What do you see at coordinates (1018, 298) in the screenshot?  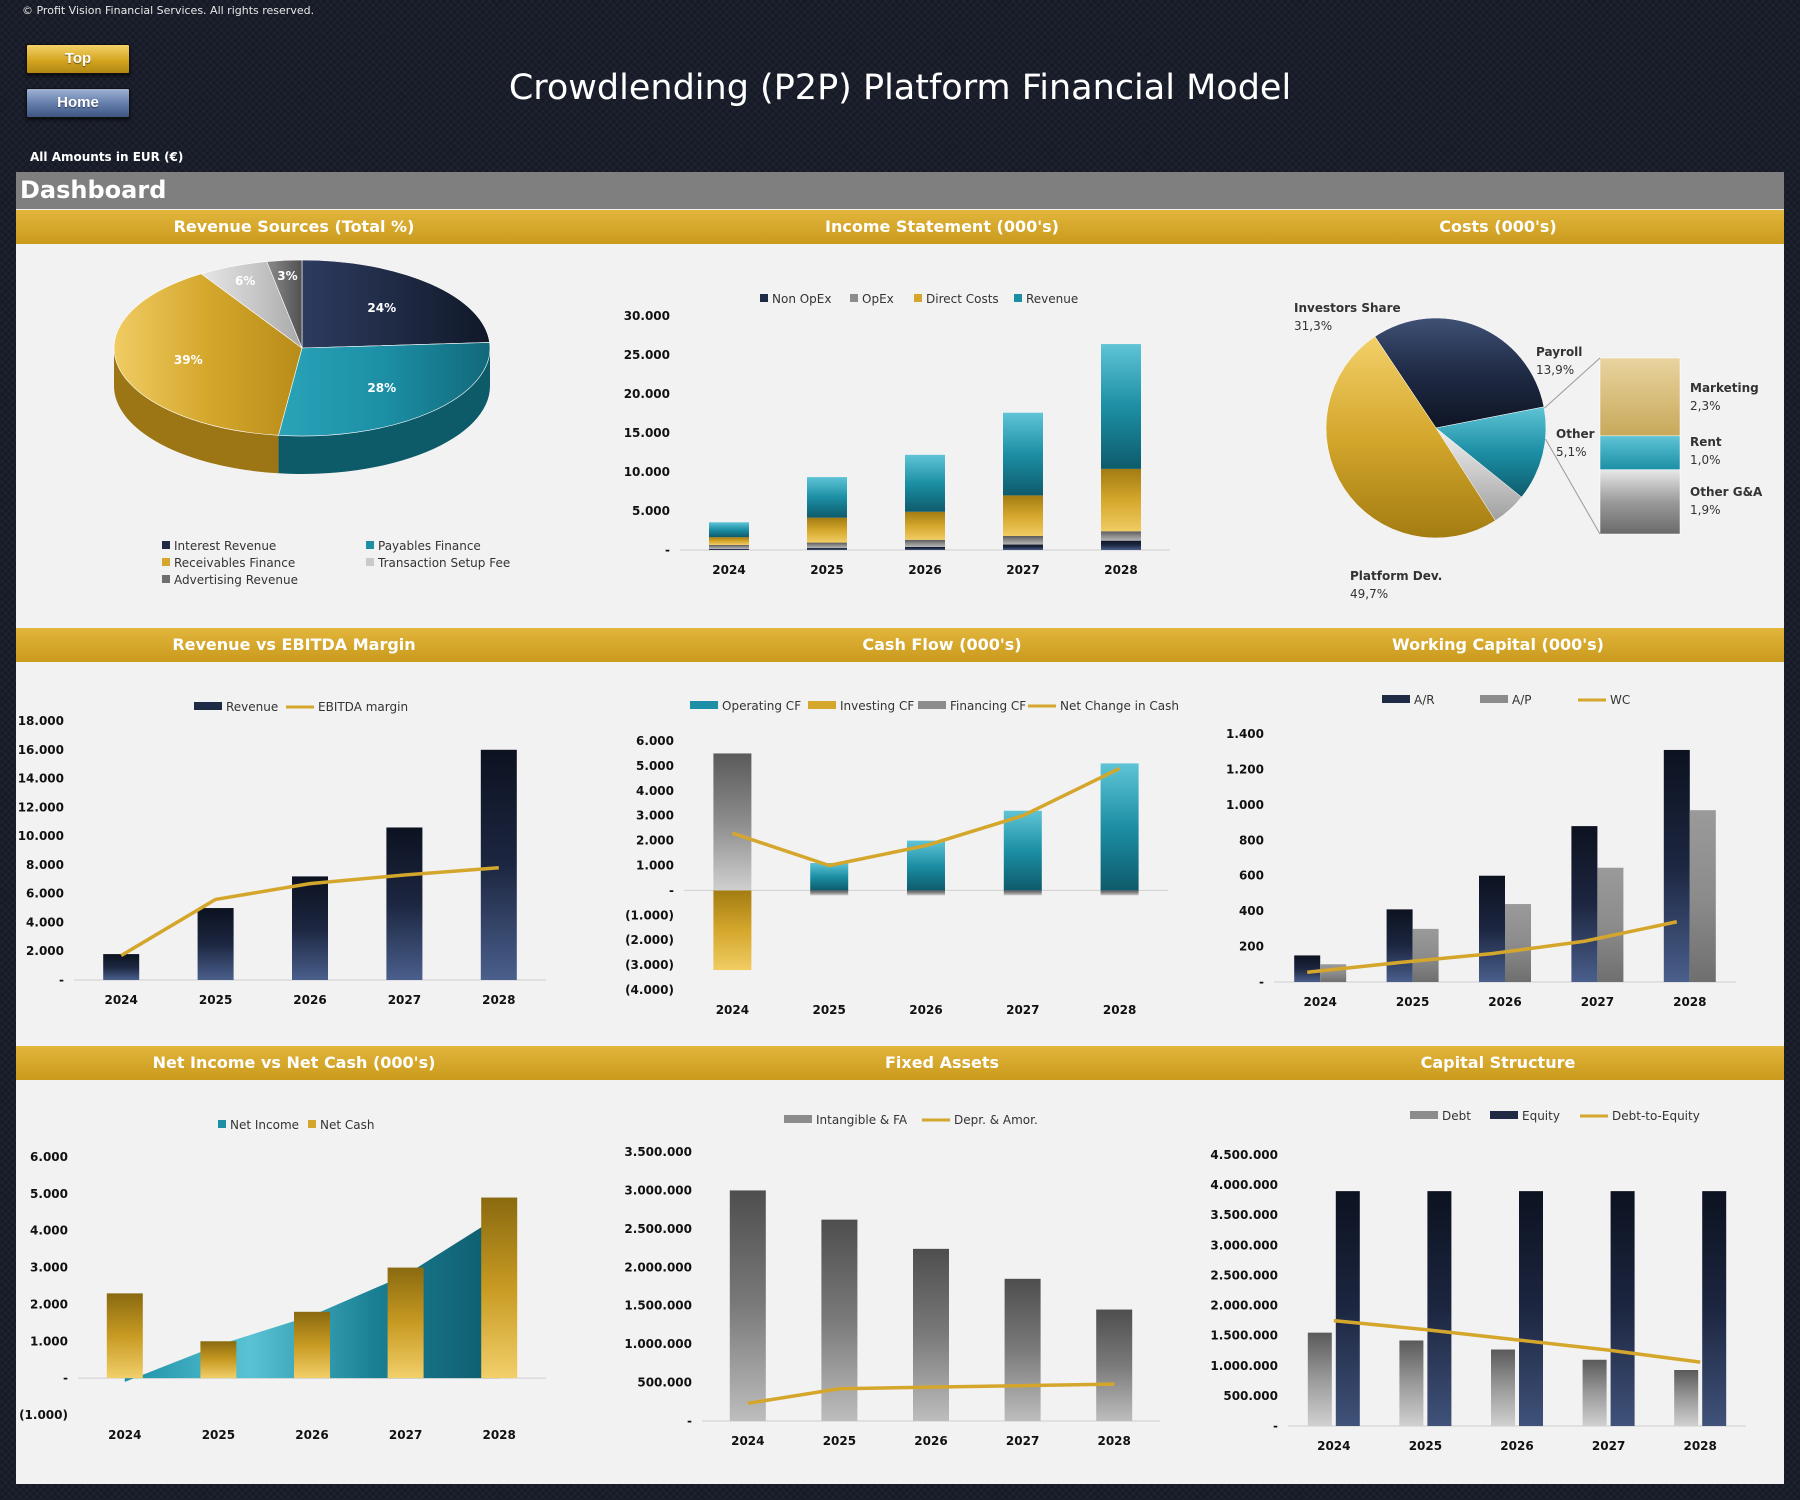 I see `legend-swatch-revenue` at bounding box center [1018, 298].